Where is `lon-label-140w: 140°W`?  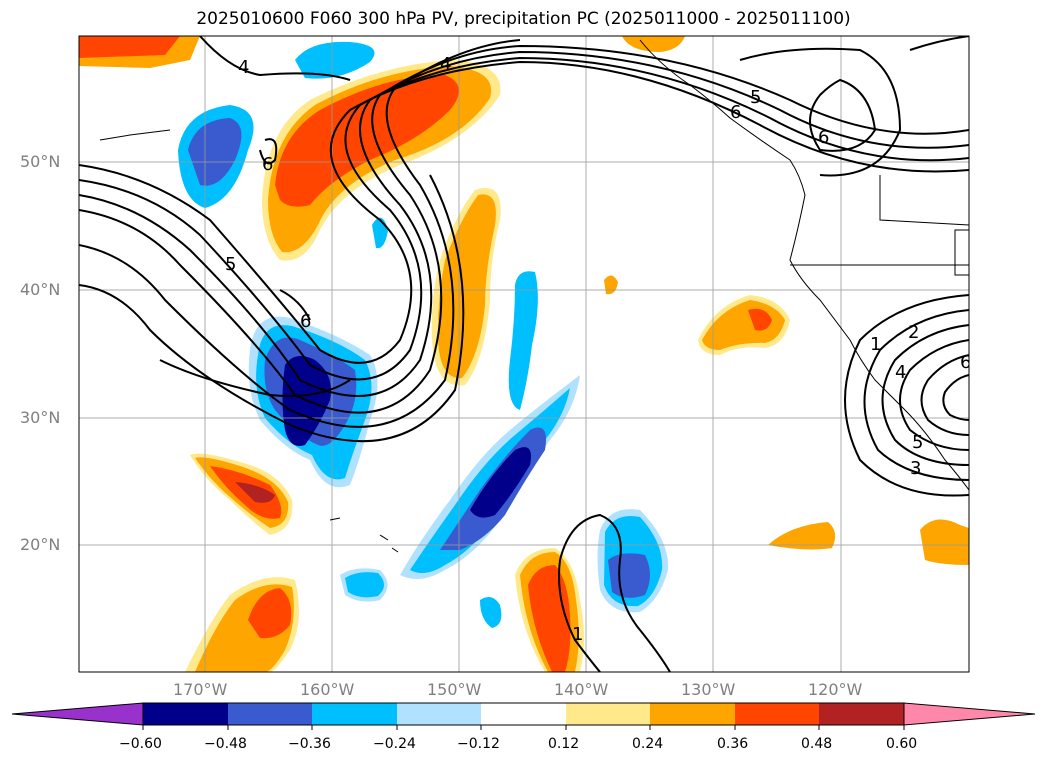
lon-label-140w: 140°W is located at coordinates (581, 689).